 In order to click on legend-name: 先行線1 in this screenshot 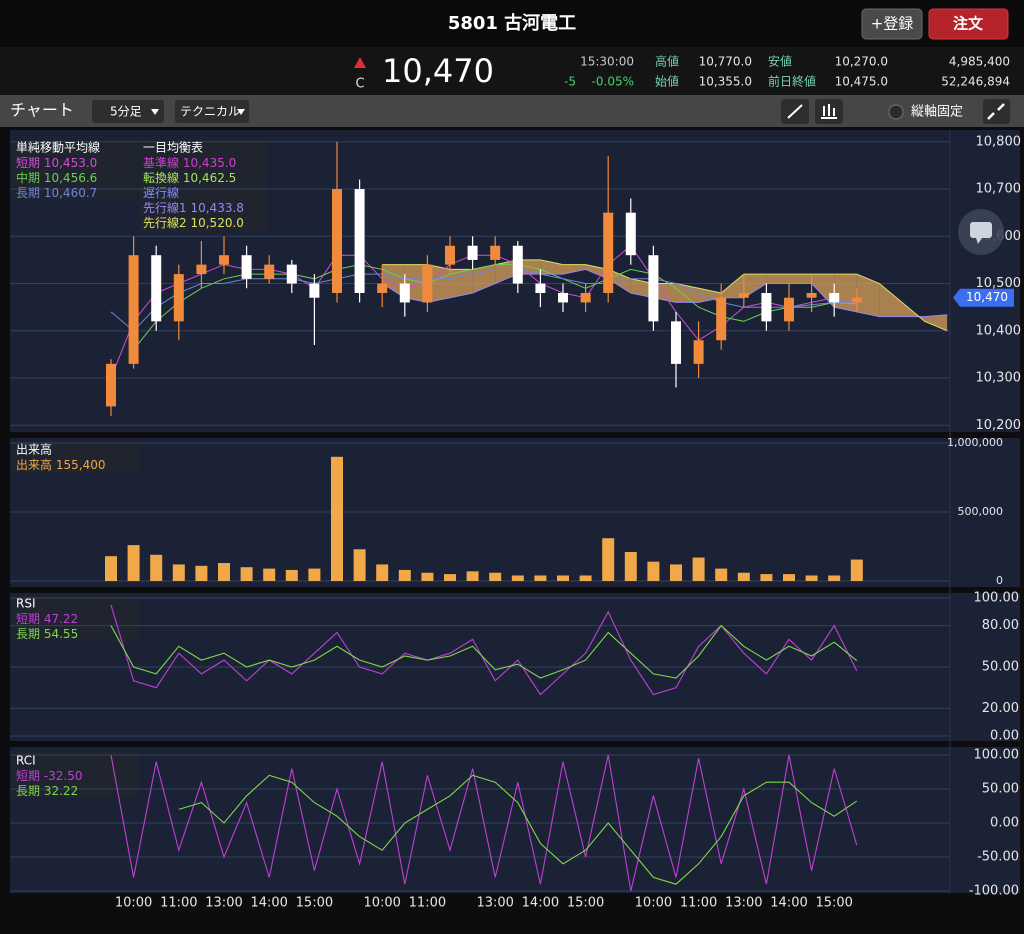, I will do `click(165, 207)`.